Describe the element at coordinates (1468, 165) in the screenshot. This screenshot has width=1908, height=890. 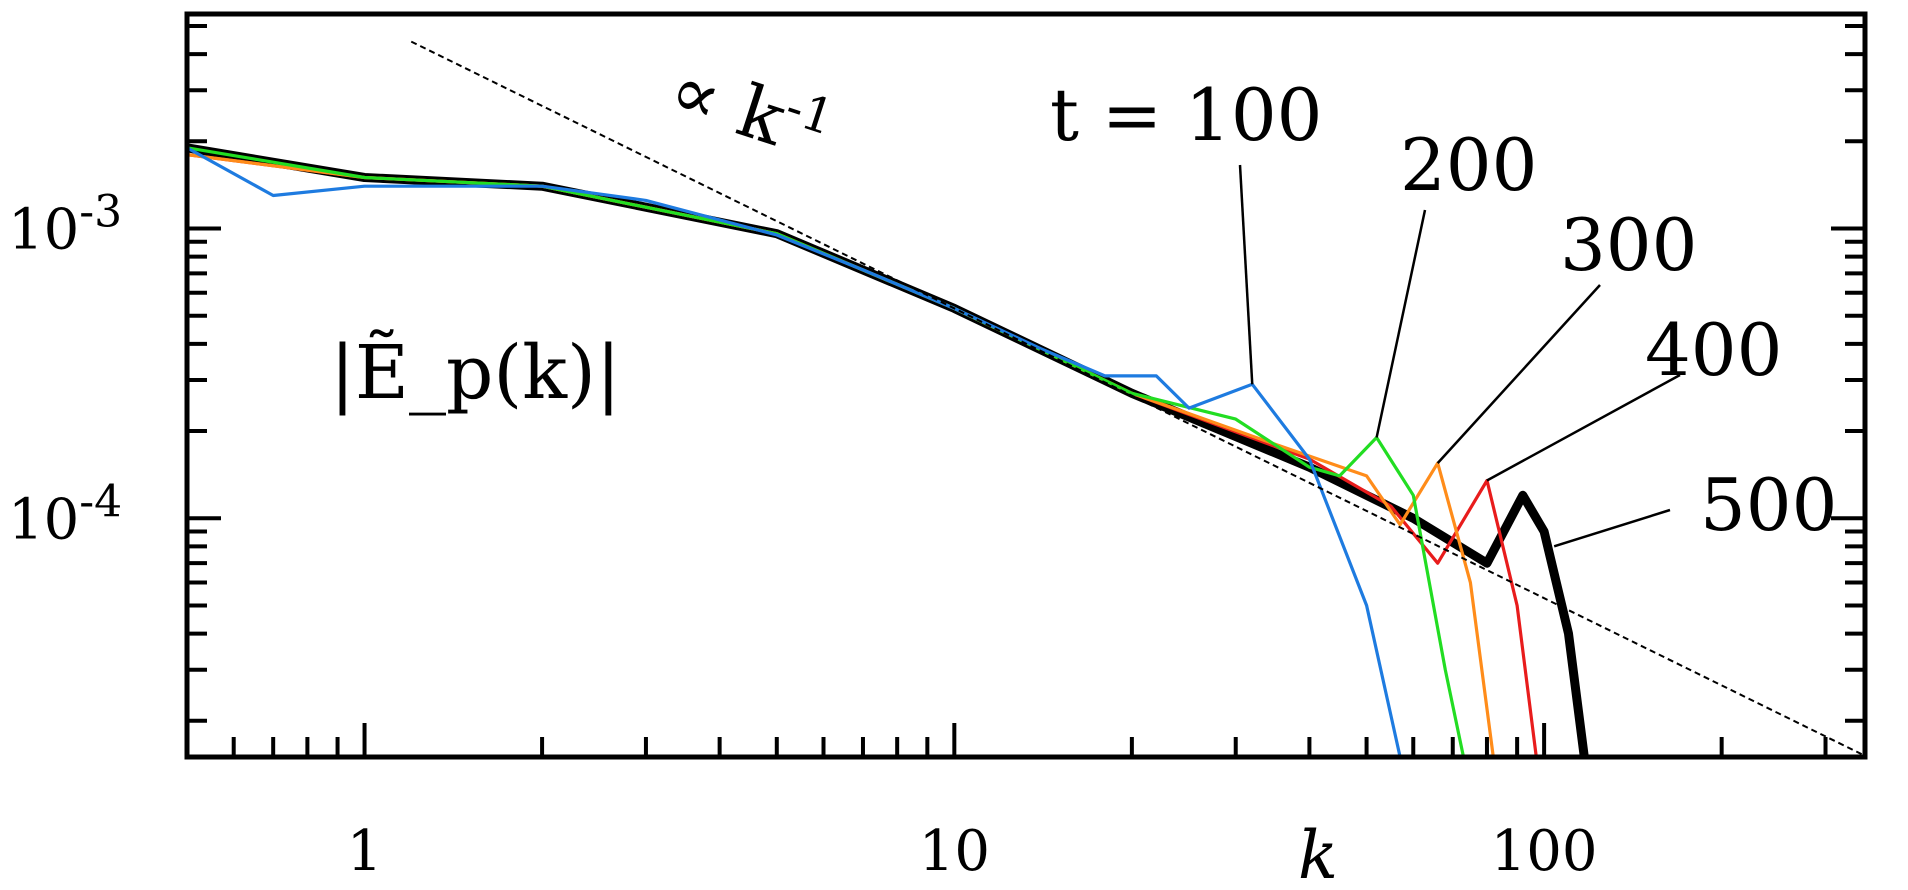
I see `annotation-label: 200` at that location.